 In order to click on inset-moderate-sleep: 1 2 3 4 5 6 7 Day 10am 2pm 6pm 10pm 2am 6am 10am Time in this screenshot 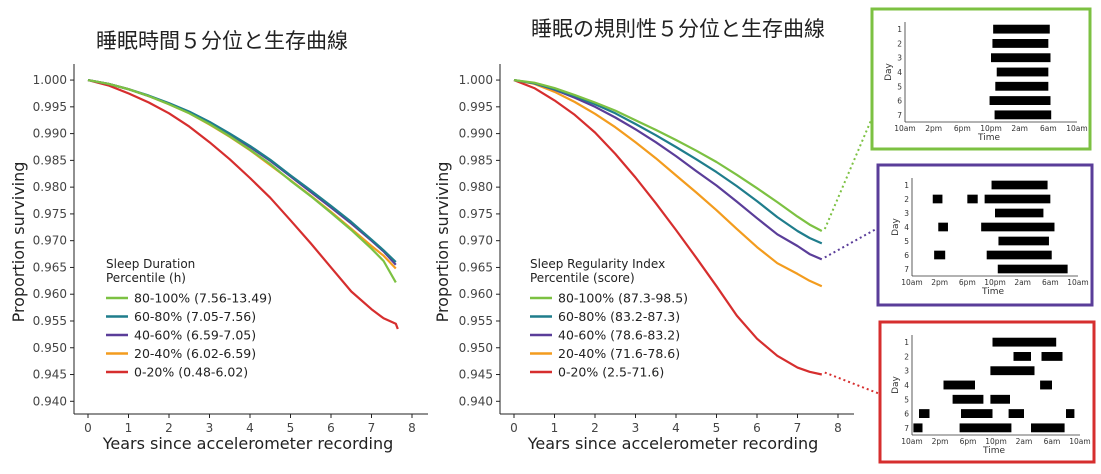, I will do `click(985, 235)`.